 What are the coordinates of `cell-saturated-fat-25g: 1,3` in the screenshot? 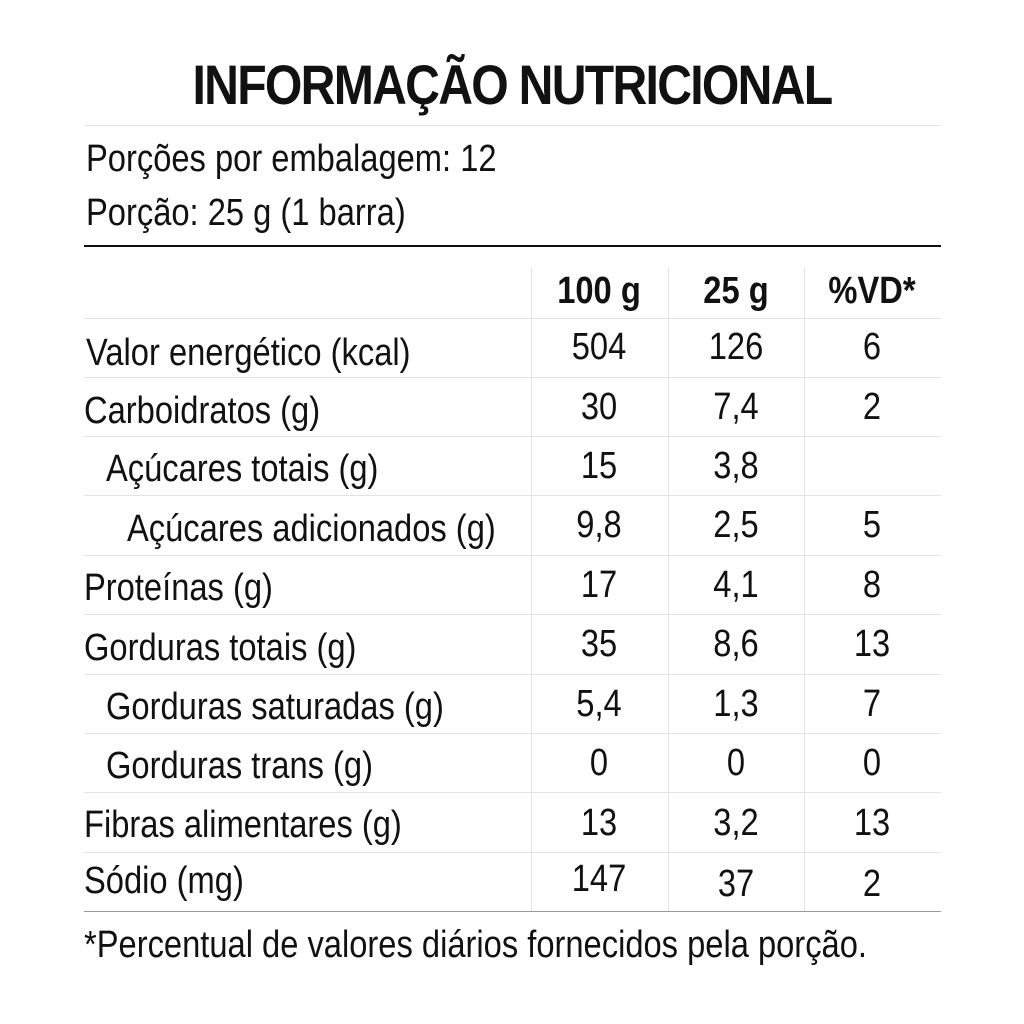 It's located at (736, 704).